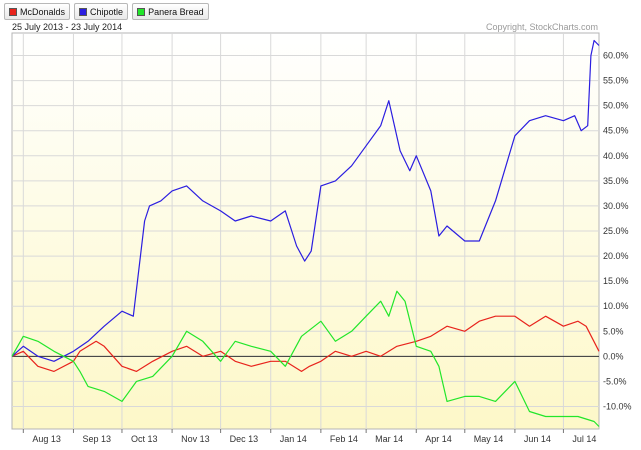 This screenshot has width=641, height=450. Describe the element at coordinates (616, 81) in the screenshot. I see `y-tick-label: 55.0%` at that location.